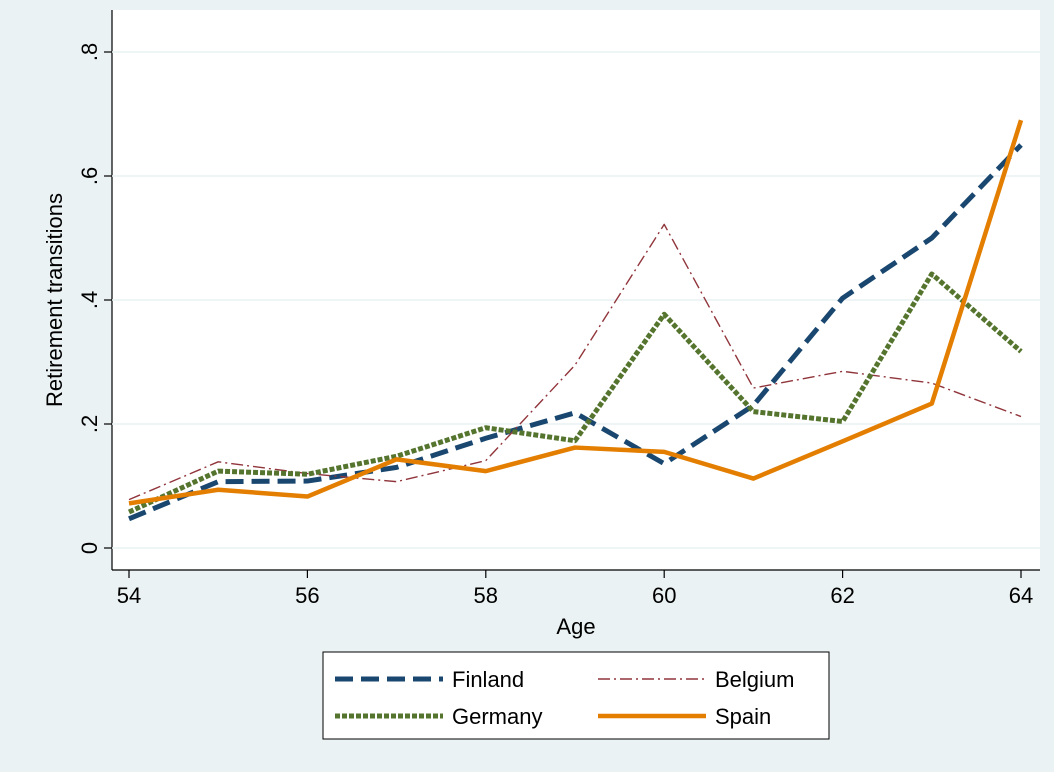  Describe the element at coordinates (129, 595) in the screenshot. I see `x-tick-label: 54` at that location.